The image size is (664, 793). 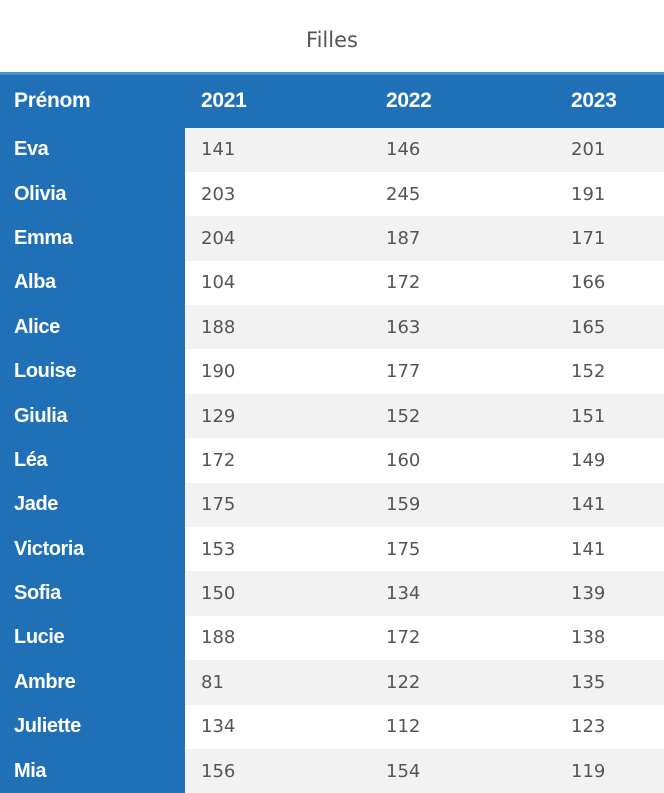 What do you see at coordinates (609, 416) in the screenshot?
I see `value-cell-2023: 151` at bounding box center [609, 416].